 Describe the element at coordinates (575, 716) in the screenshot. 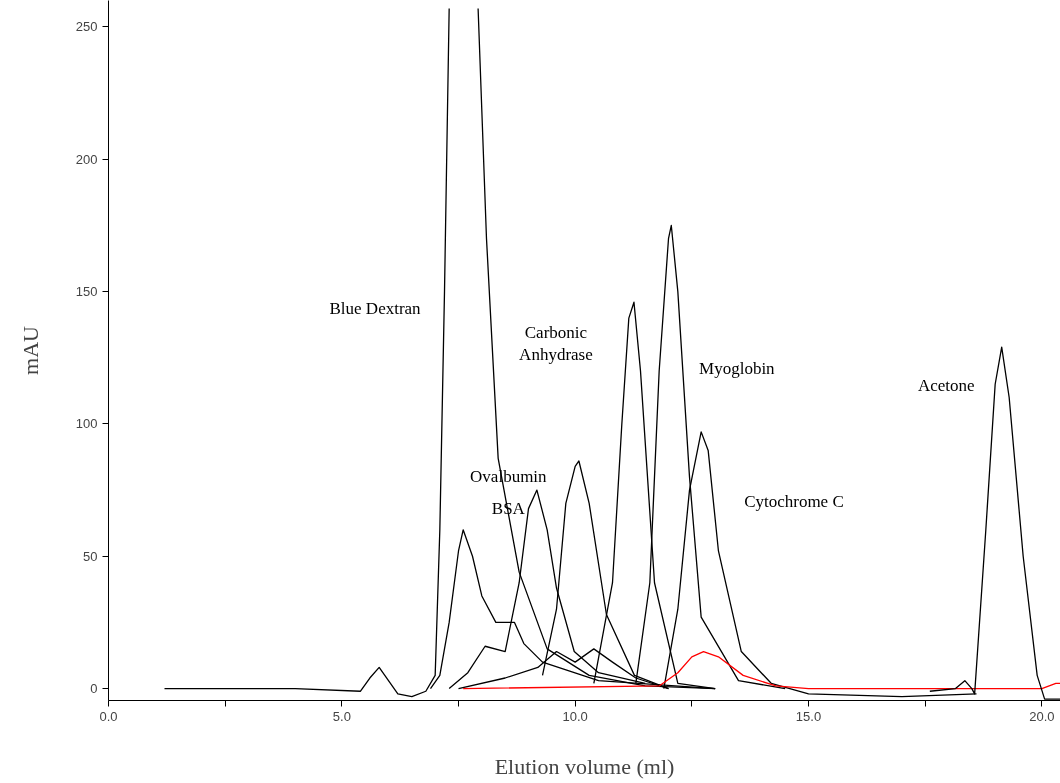

I see `x-tick-label: 10.0` at that location.